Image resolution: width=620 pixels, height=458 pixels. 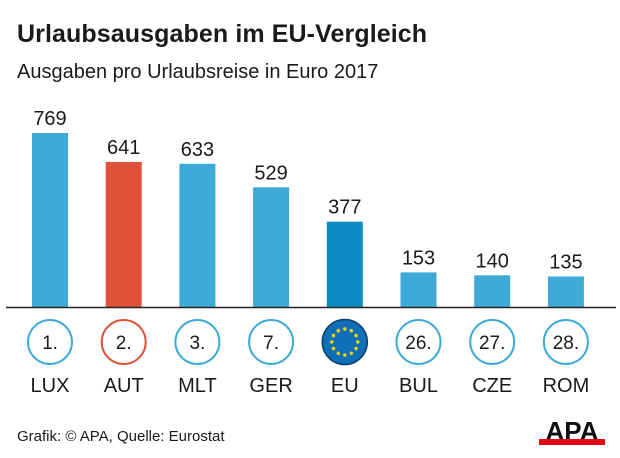 What do you see at coordinates (572, 431) in the screenshot?
I see `apa-logo: APA` at bounding box center [572, 431].